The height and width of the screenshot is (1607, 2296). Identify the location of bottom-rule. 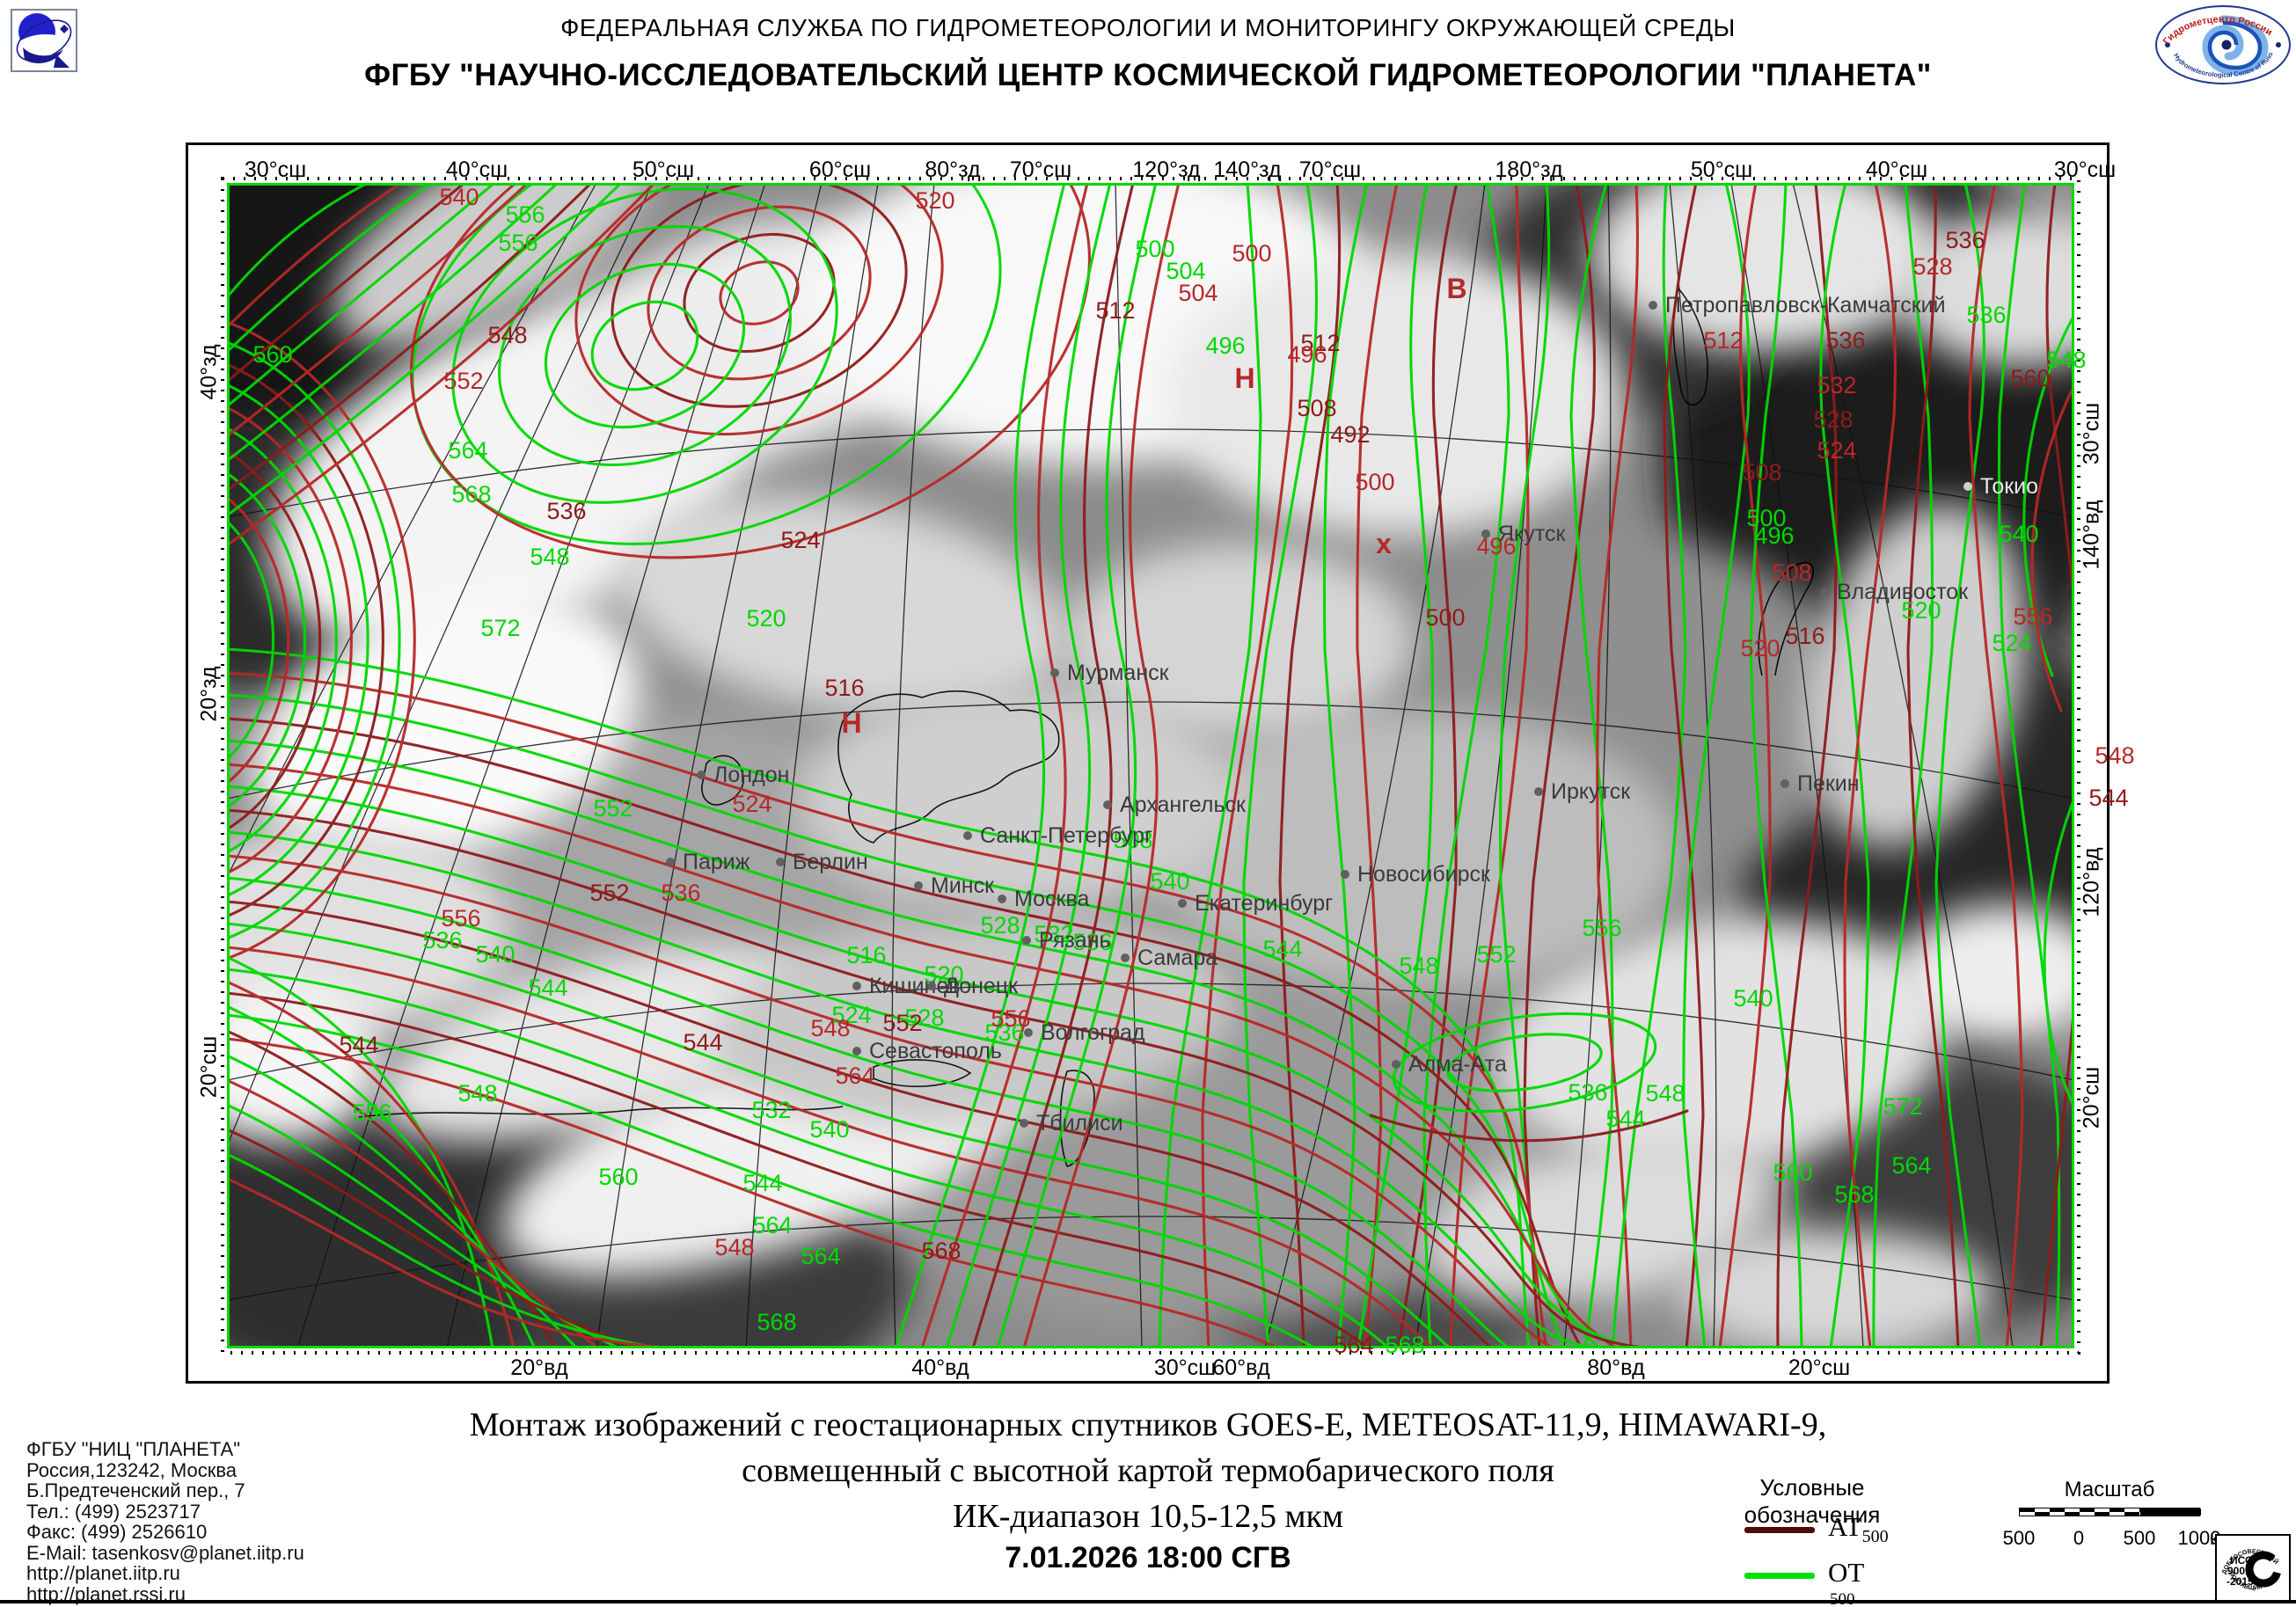
(1148, 1601).